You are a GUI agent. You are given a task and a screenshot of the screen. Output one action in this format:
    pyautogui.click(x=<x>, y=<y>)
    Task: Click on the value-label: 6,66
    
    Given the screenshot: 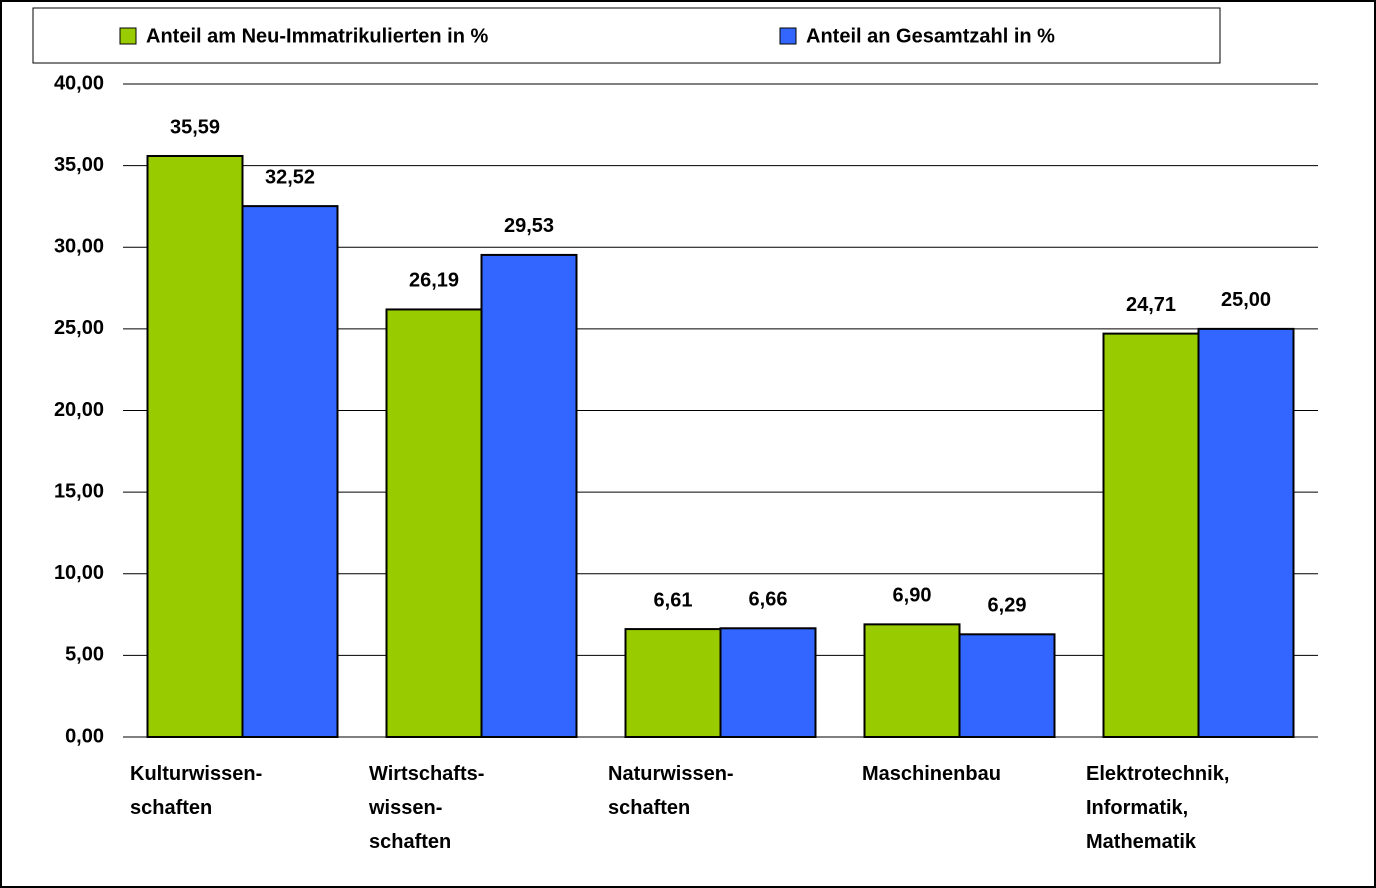 What is the action you would take?
    pyautogui.click(x=768, y=600)
    